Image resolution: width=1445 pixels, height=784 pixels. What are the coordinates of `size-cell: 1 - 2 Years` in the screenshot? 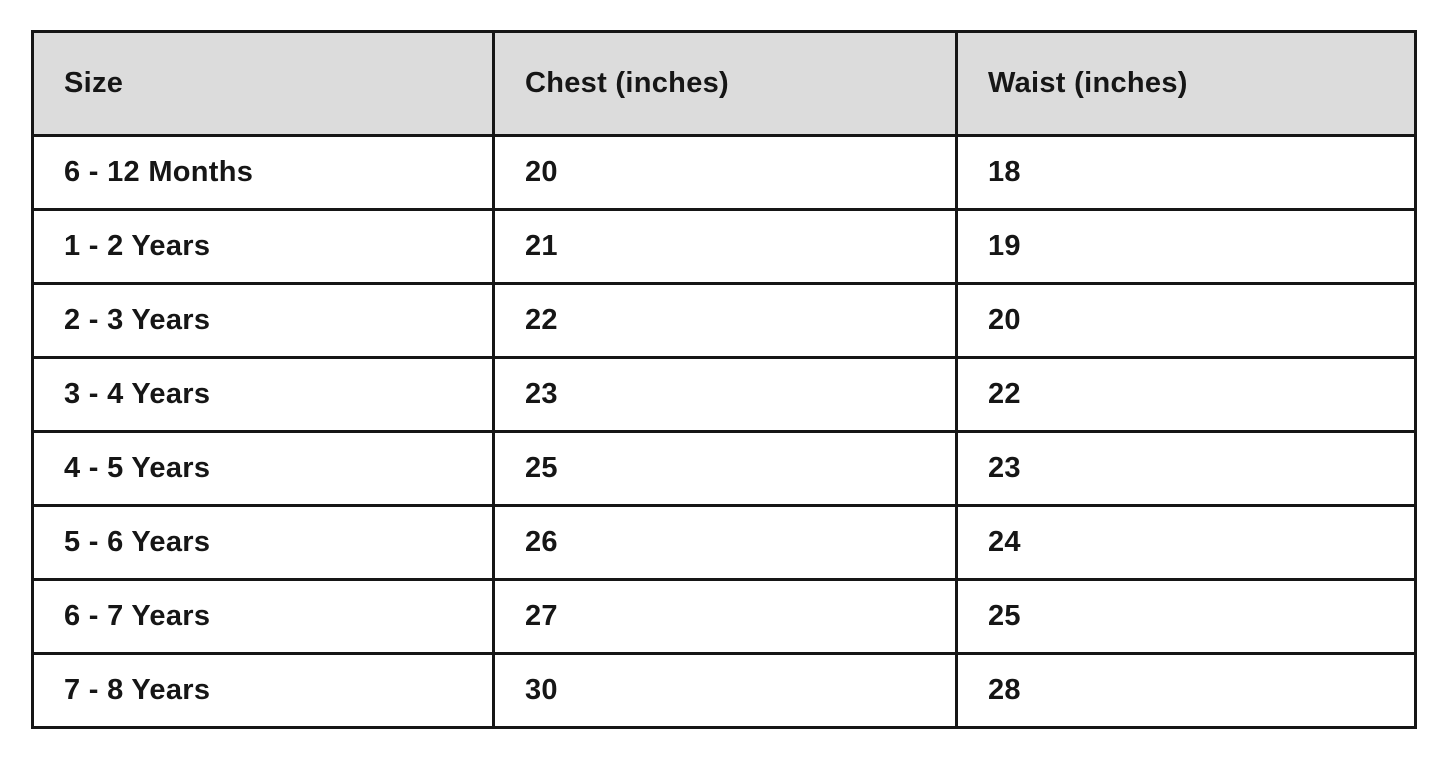 It's located at (263, 246).